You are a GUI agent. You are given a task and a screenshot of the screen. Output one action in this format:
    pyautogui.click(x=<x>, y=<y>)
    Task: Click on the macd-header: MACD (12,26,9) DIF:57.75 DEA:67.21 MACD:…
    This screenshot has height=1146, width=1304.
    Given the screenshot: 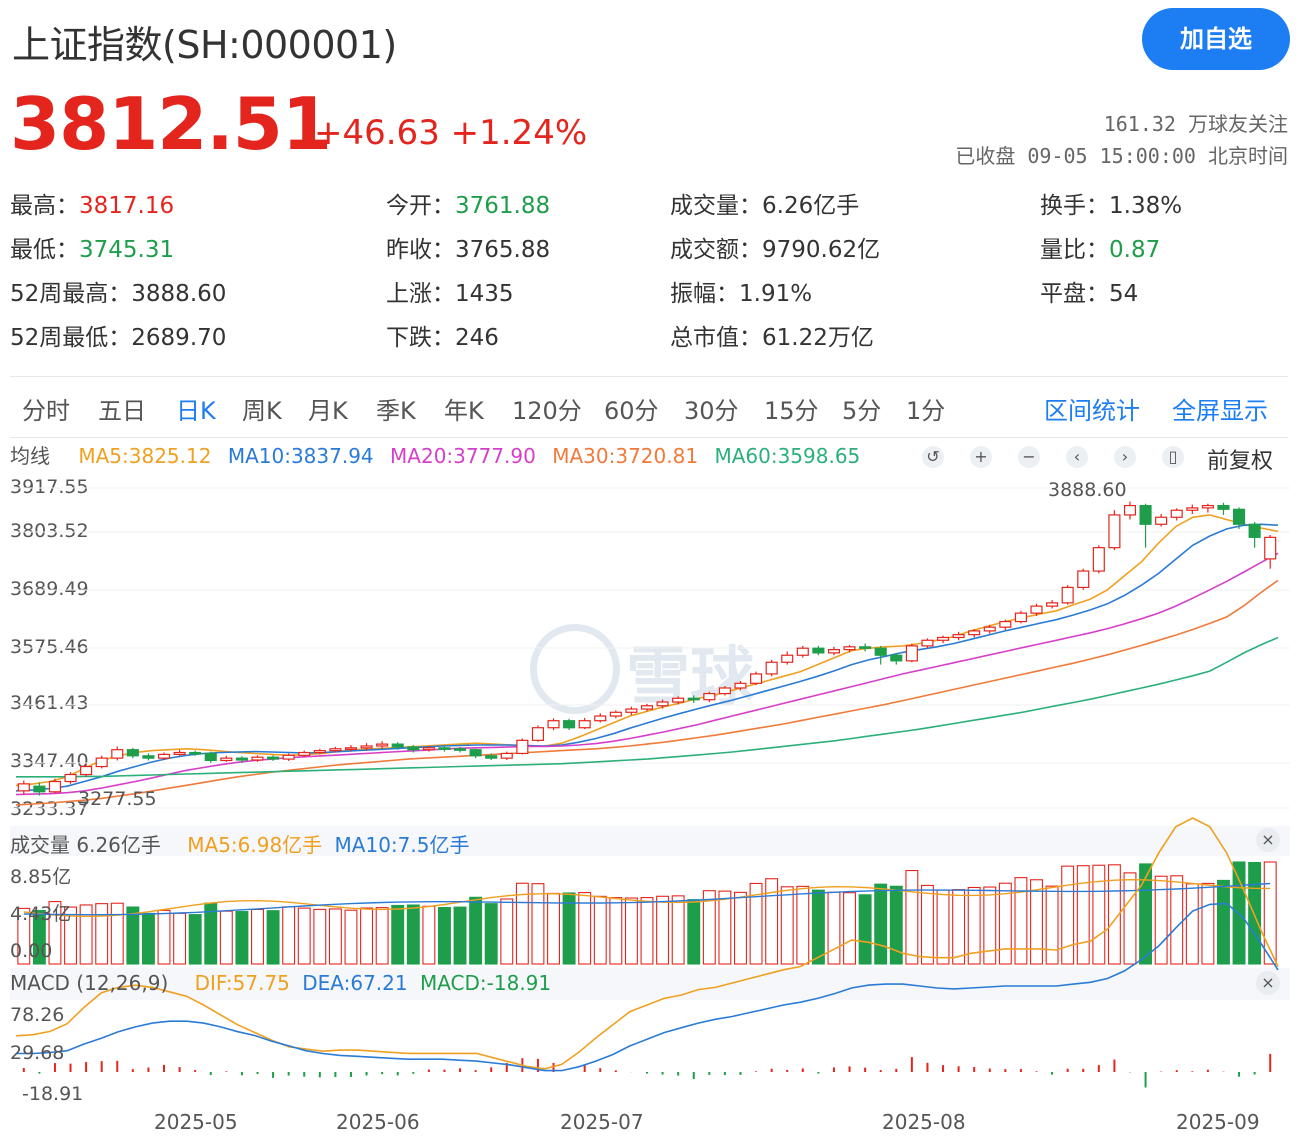 What is the action you would take?
    pyautogui.click(x=280, y=983)
    